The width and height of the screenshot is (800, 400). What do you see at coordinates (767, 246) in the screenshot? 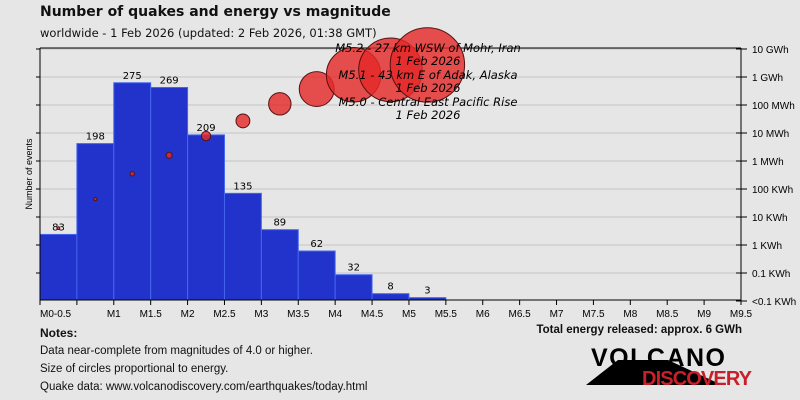
I see `right-axis-label: 1 KWh` at bounding box center [767, 246].